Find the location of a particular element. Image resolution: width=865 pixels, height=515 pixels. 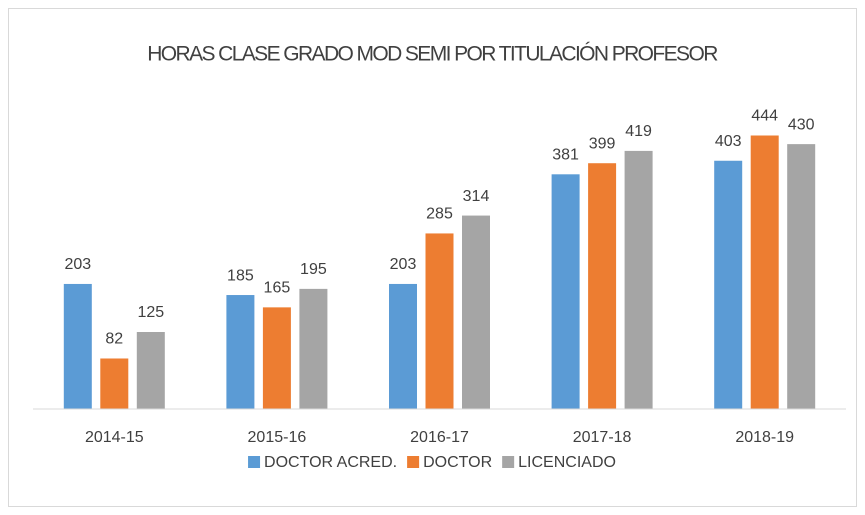

legend-label: DOCTOR ACRED. is located at coordinates (330, 462).